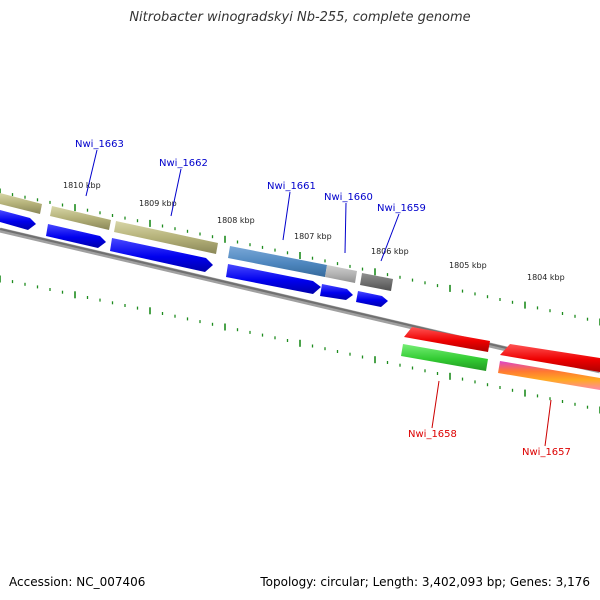  Describe the element at coordinates (546, 277) in the screenshot. I see `kbp-label-1804: 1804 kbp` at that location.